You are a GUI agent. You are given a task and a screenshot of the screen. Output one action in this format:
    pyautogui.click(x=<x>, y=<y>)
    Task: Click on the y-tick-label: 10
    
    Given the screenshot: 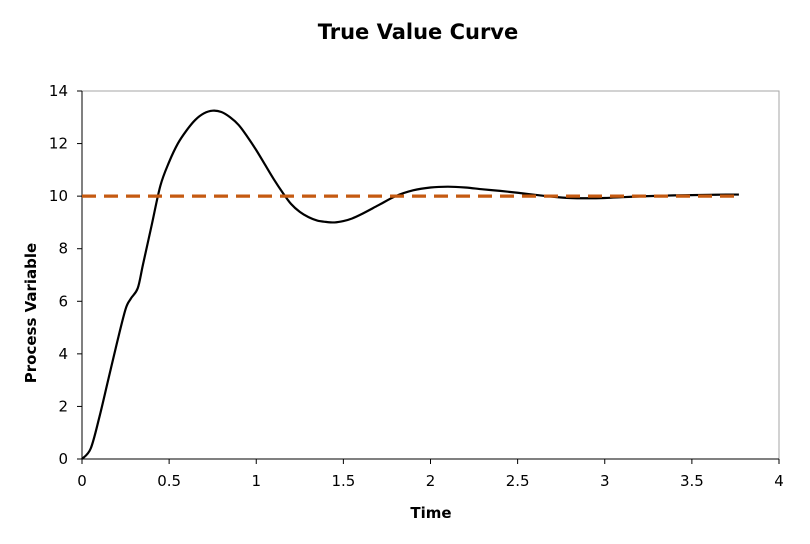 What is the action you would take?
    pyautogui.click(x=58, y=196)
    